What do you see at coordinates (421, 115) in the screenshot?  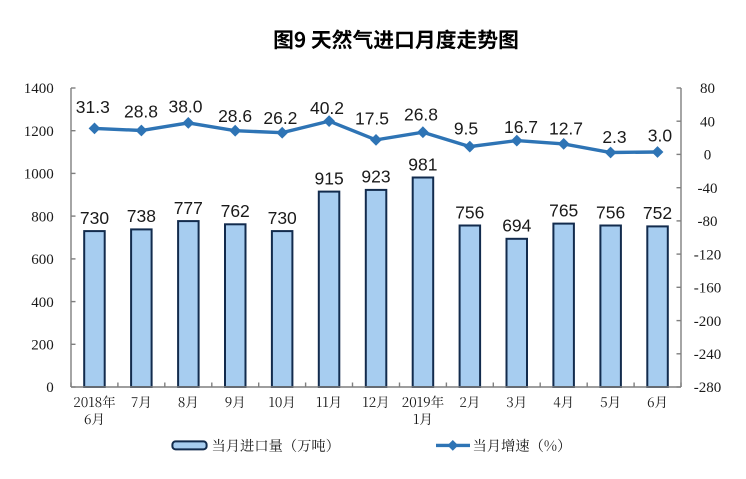 I see `svg-text: 26.8` at bounding box center [421, 115].